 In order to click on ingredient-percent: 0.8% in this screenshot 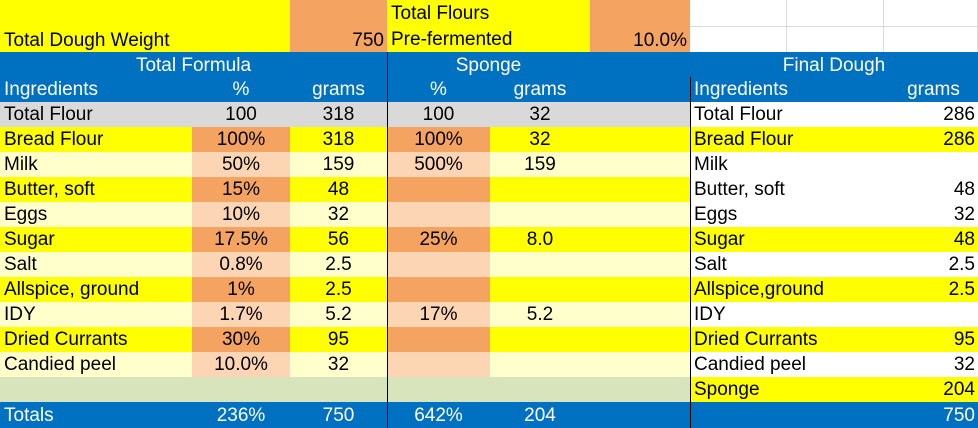, I will do `click(241, 264)`.